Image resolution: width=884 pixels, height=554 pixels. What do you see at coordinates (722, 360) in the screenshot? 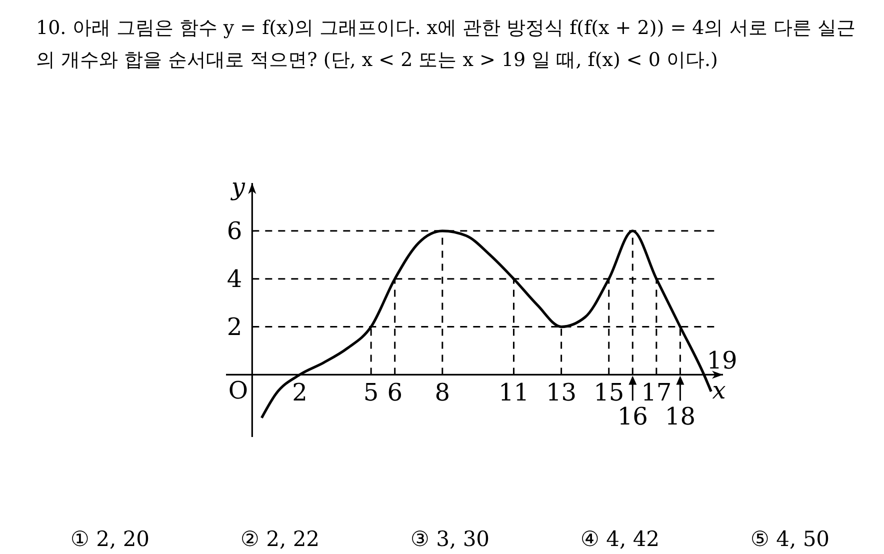
I see `annotation: 19` at bounding box center [722, 360].